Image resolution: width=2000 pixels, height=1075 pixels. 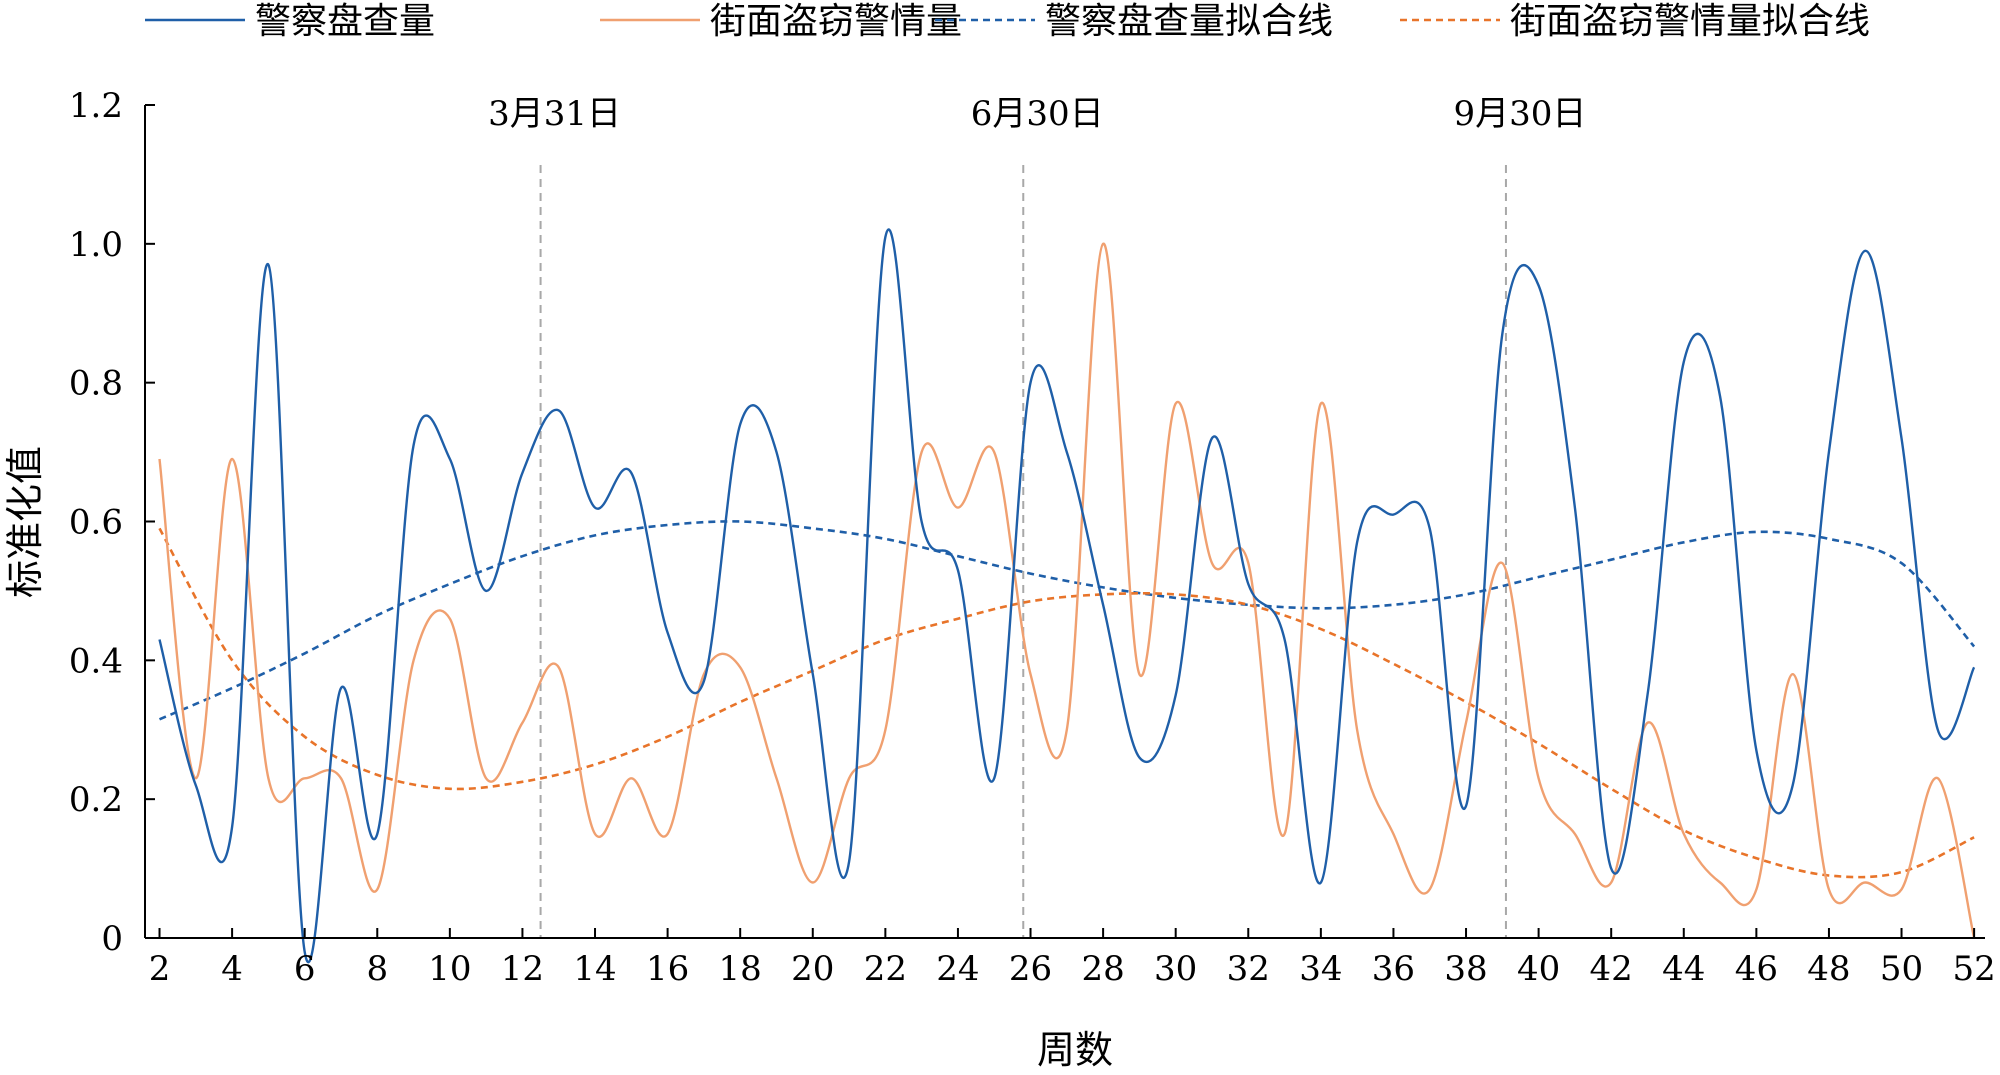 What do you see at coordinates (1248, 969) in the screenshot?
I see `x-tick-label: 32` at bounding box center [1248, 969].